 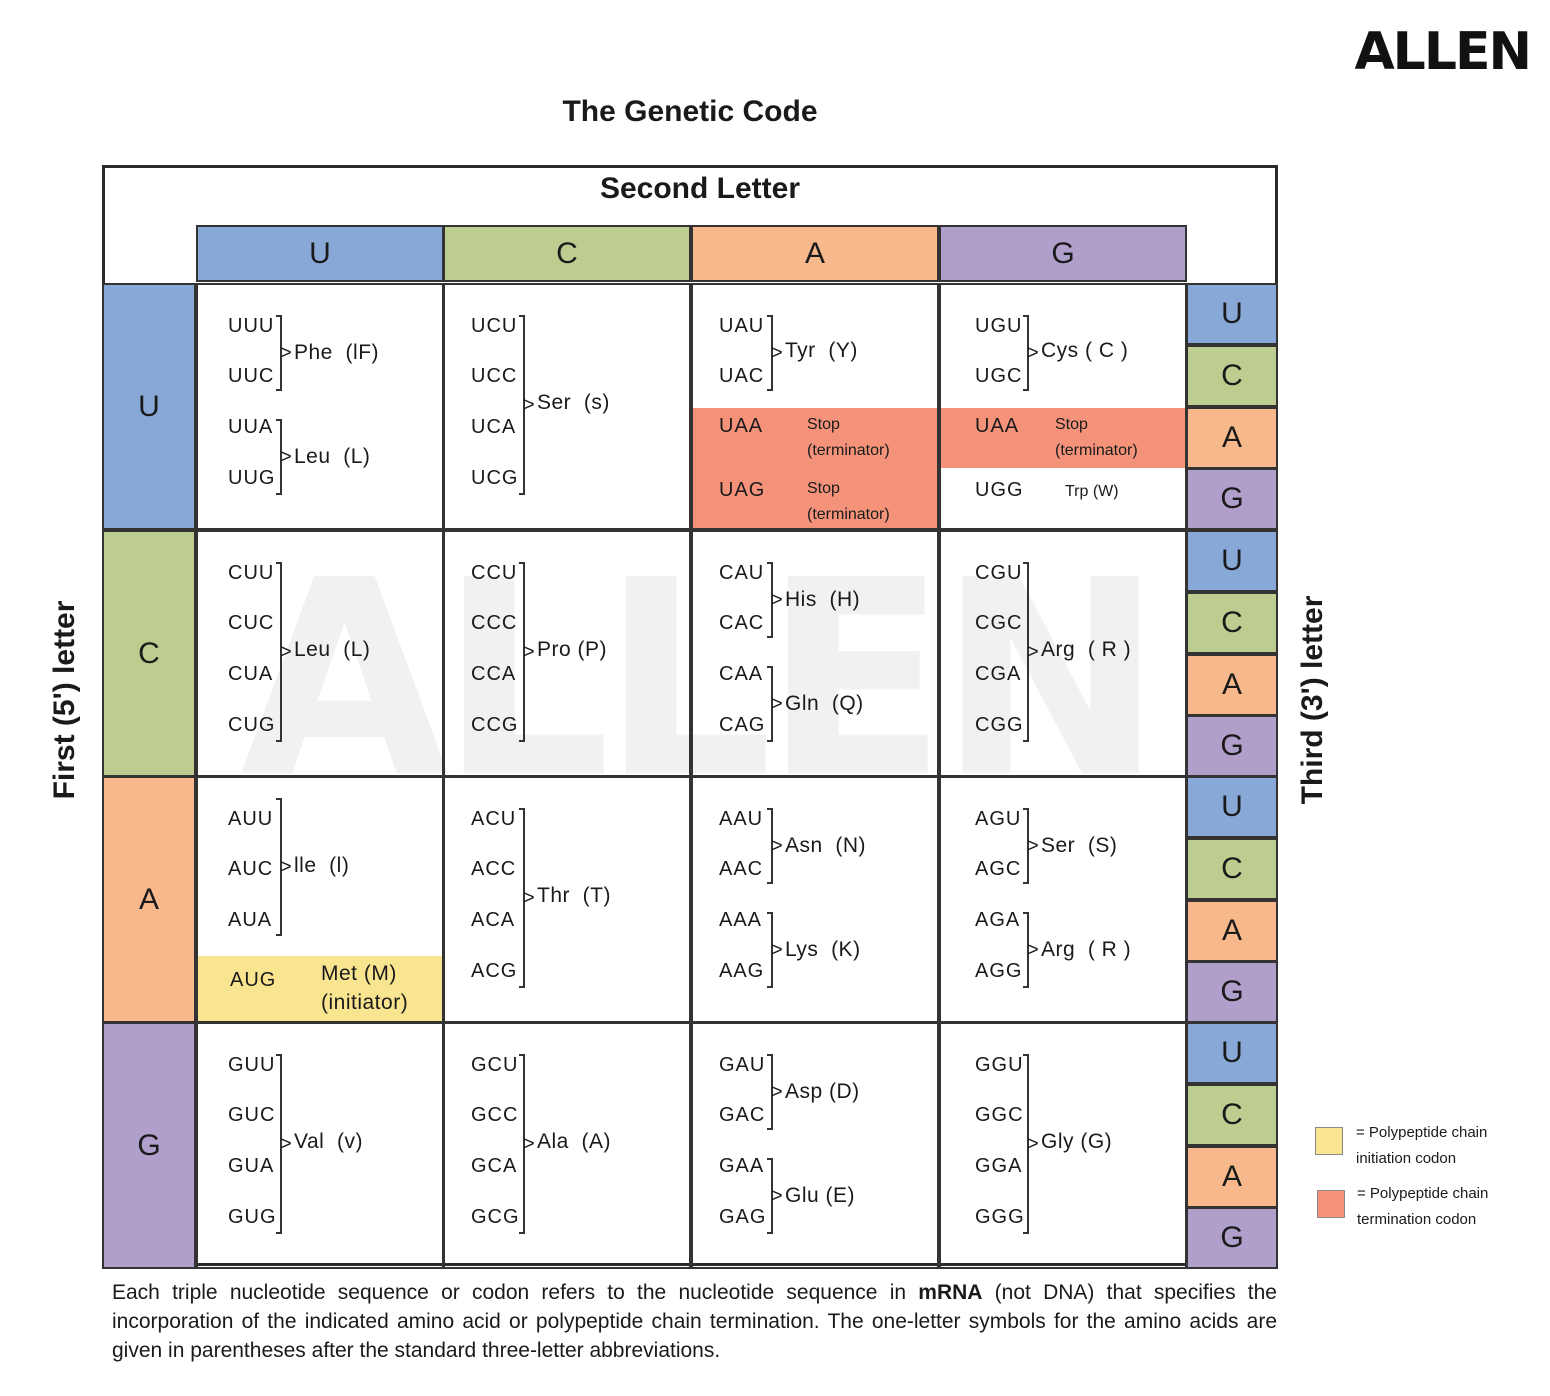 What do you see at coordinates (742, 1166) in the screenshot?
I see `codon-gaa: GAA` at bounding box center [742, 1166].